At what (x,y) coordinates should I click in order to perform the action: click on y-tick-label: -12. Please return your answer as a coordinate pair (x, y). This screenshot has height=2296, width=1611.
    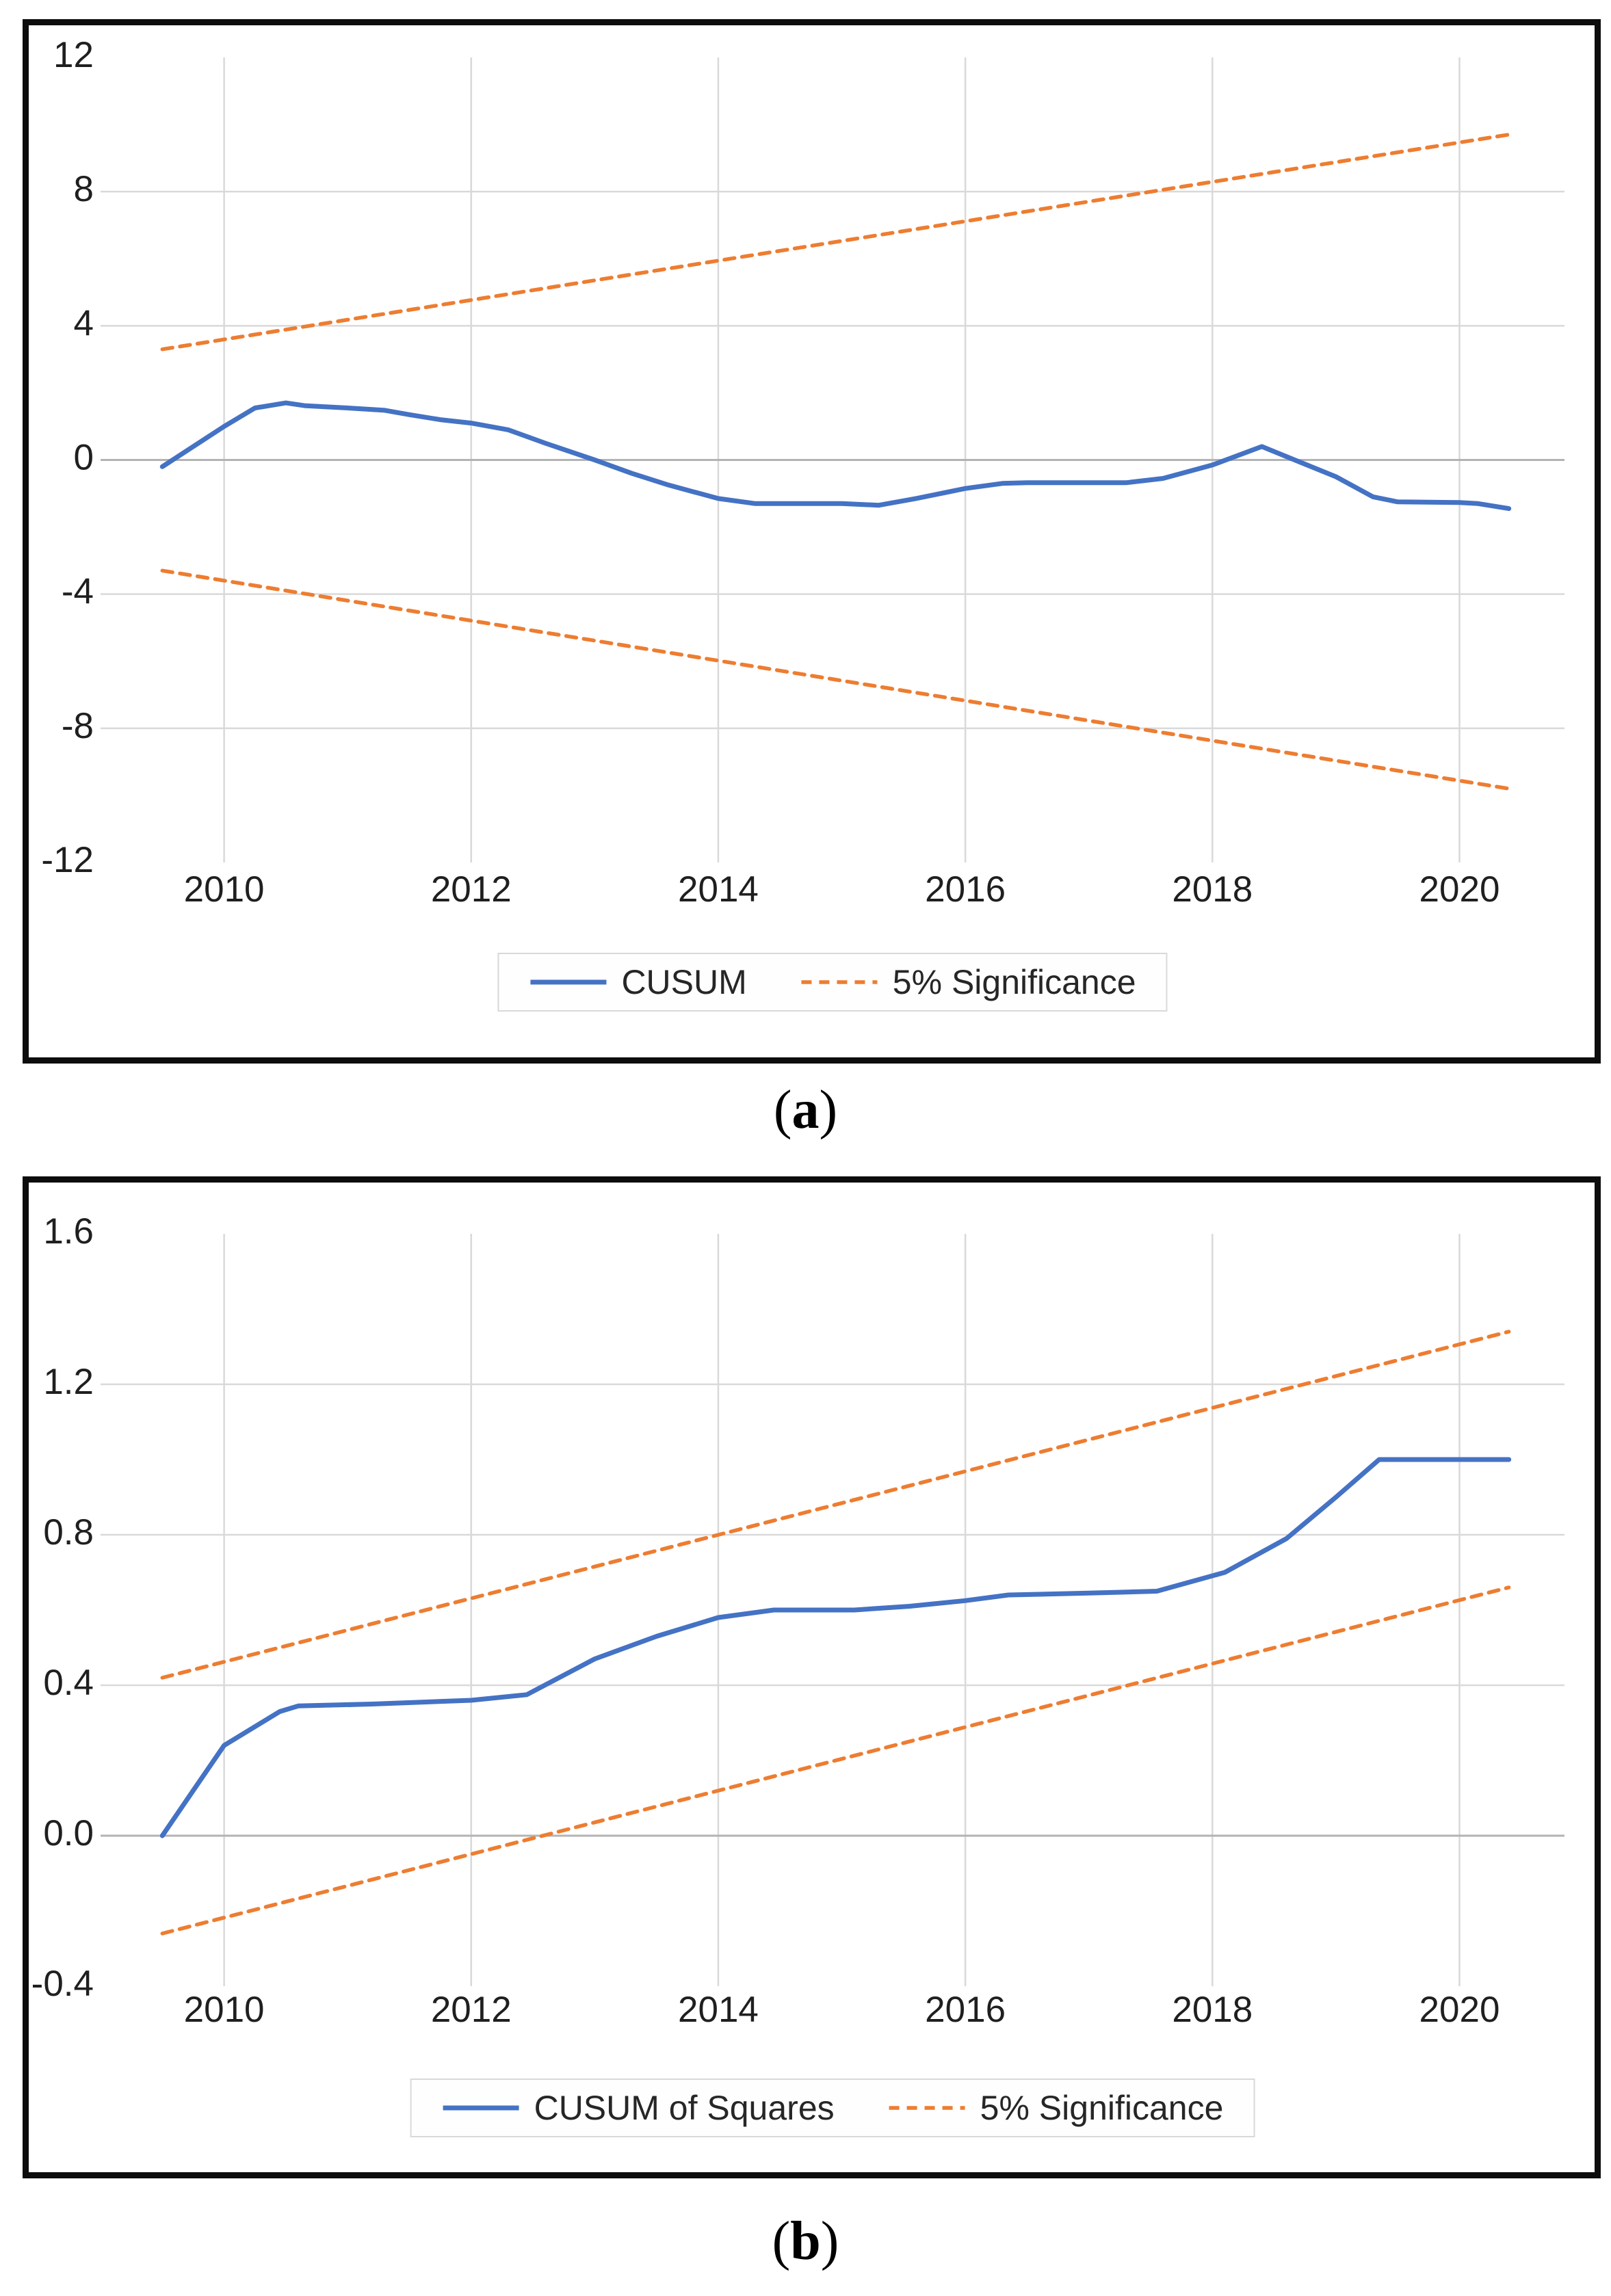
    Looking at the image, I should click on (67, 860).